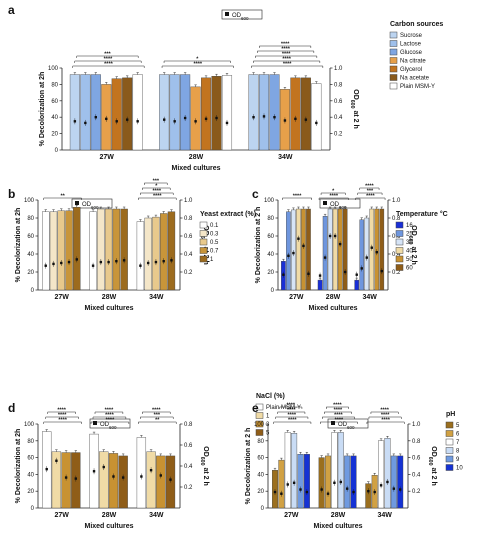 The height and width of the screenshot is (550, 501). I want to click on legend-label: 50, so click(409, 260).